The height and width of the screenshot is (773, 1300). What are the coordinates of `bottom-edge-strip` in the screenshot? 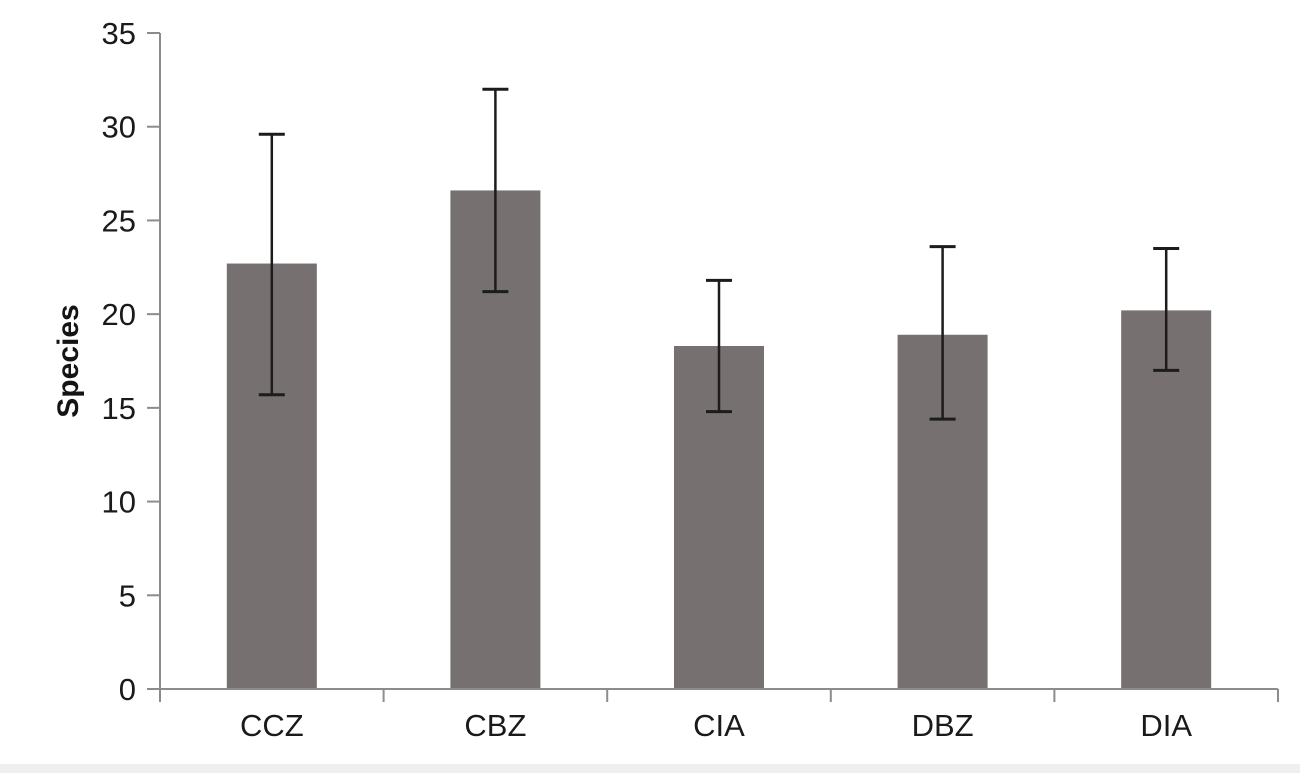 It's located at (650, 768).